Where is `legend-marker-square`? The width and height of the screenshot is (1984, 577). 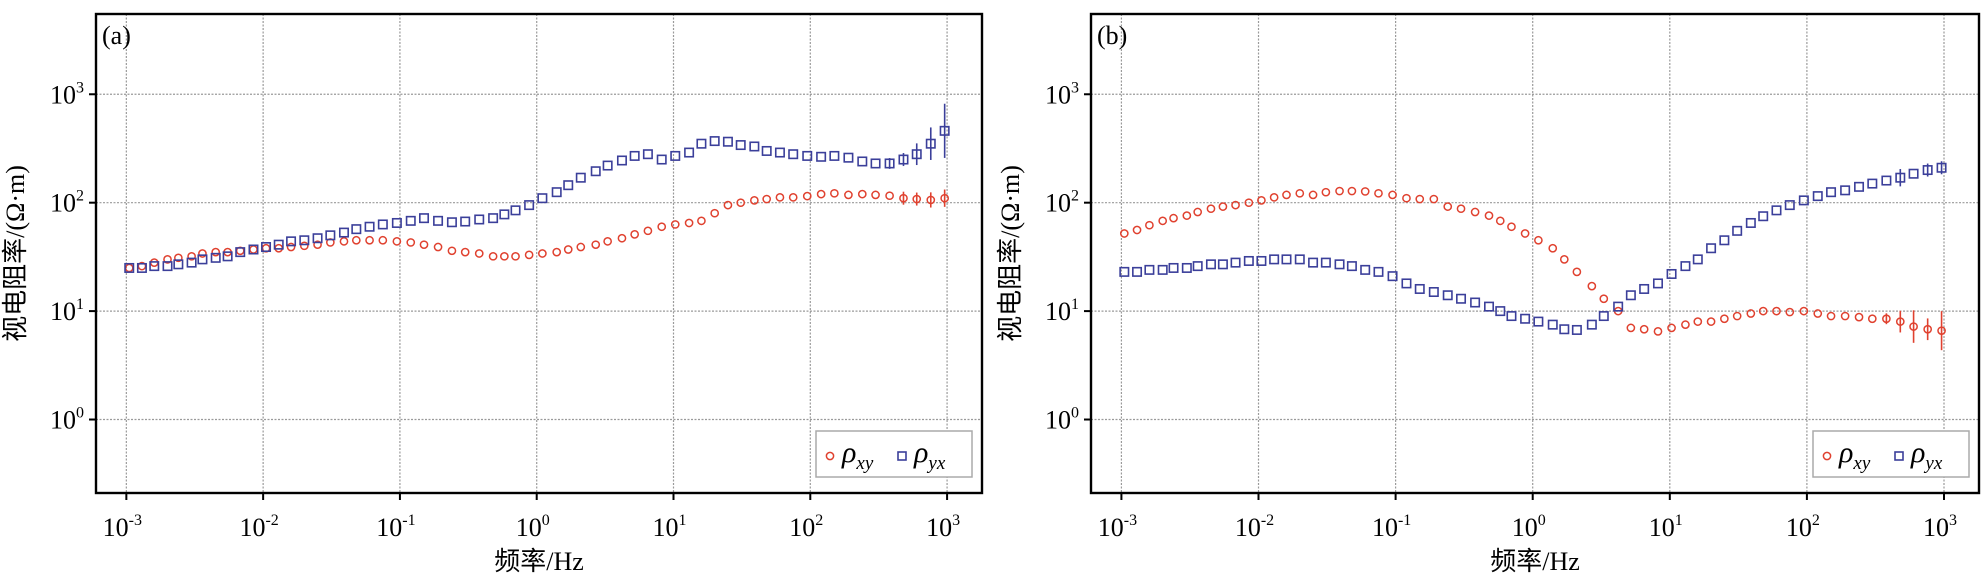
legend-marker-square is located at coordinates (1899, 456).